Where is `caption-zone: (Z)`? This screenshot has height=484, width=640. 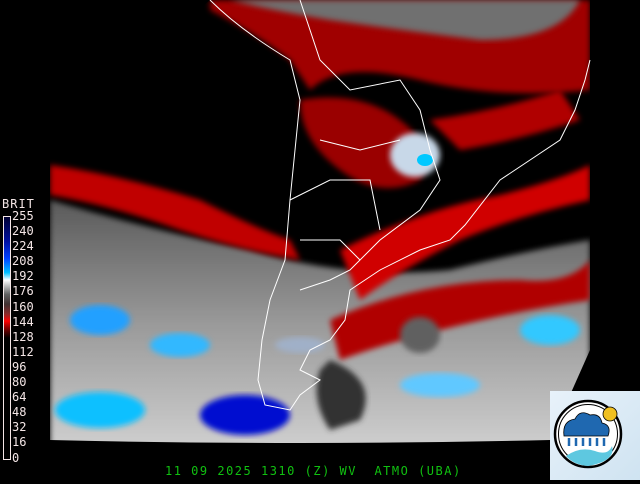
caption-zone: (Z) is located at coordinates (317, 471).